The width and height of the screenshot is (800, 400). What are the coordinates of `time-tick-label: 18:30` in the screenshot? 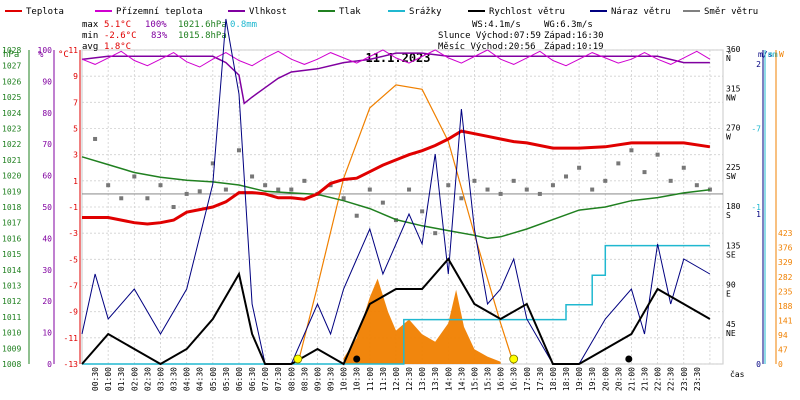 It's located at (566, 379).